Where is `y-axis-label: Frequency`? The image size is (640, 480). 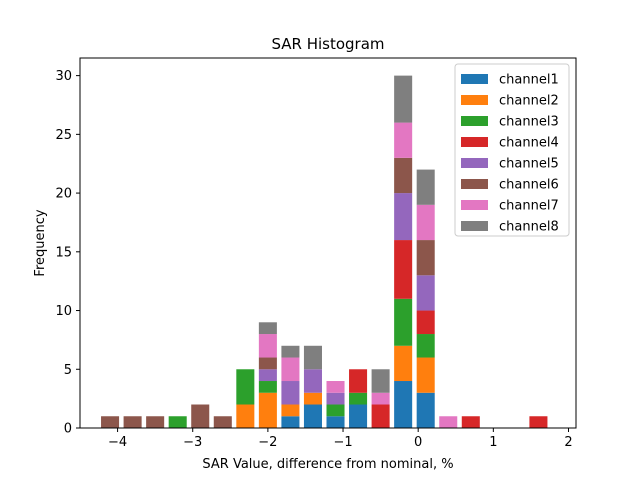
y-axis-label: Frequency is located at coordinates (40, 242).